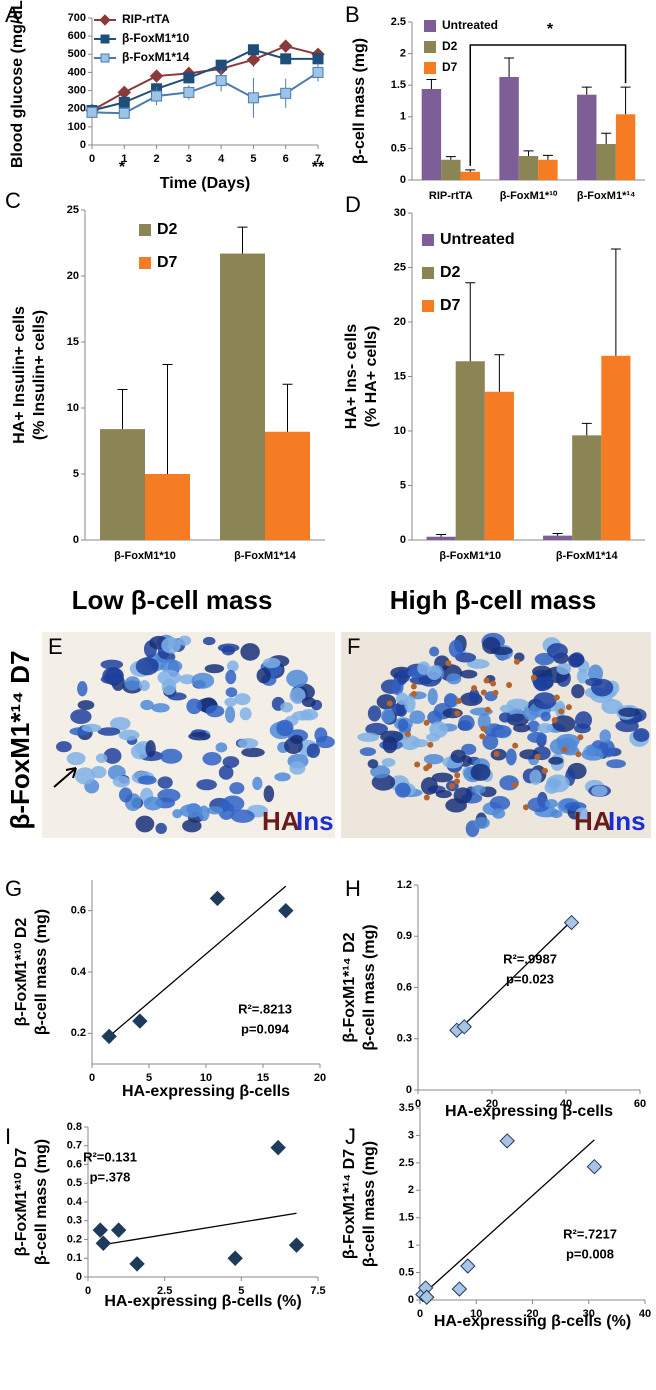 The width and height of the screenshot is (656, 1390). Describe the element at coordinates (404, 885) in the screenshot. I see `y-tick-label: 1.2` at that location.